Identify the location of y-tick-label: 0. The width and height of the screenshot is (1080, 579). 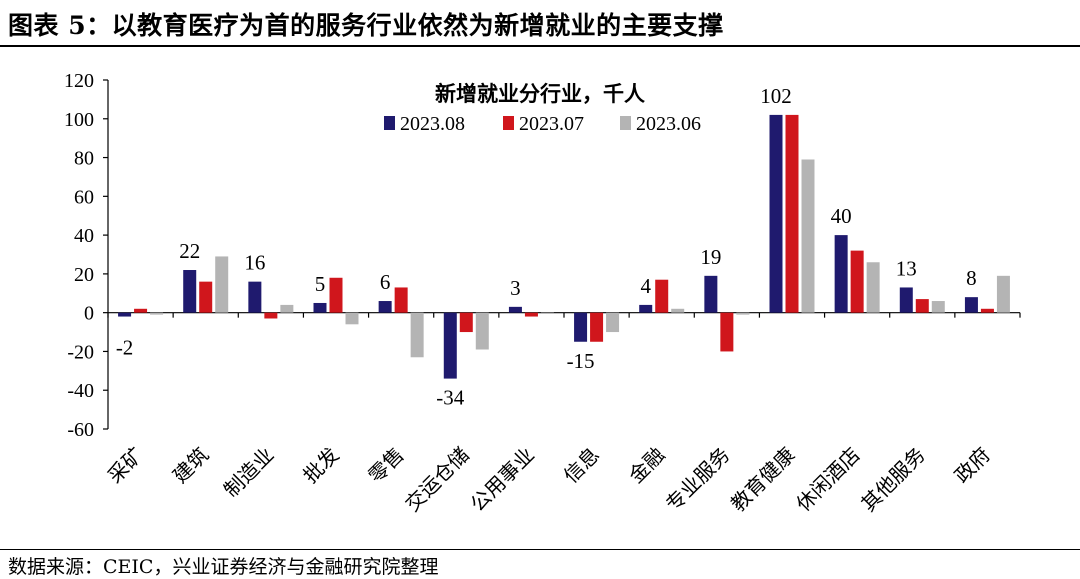
(89, 314).